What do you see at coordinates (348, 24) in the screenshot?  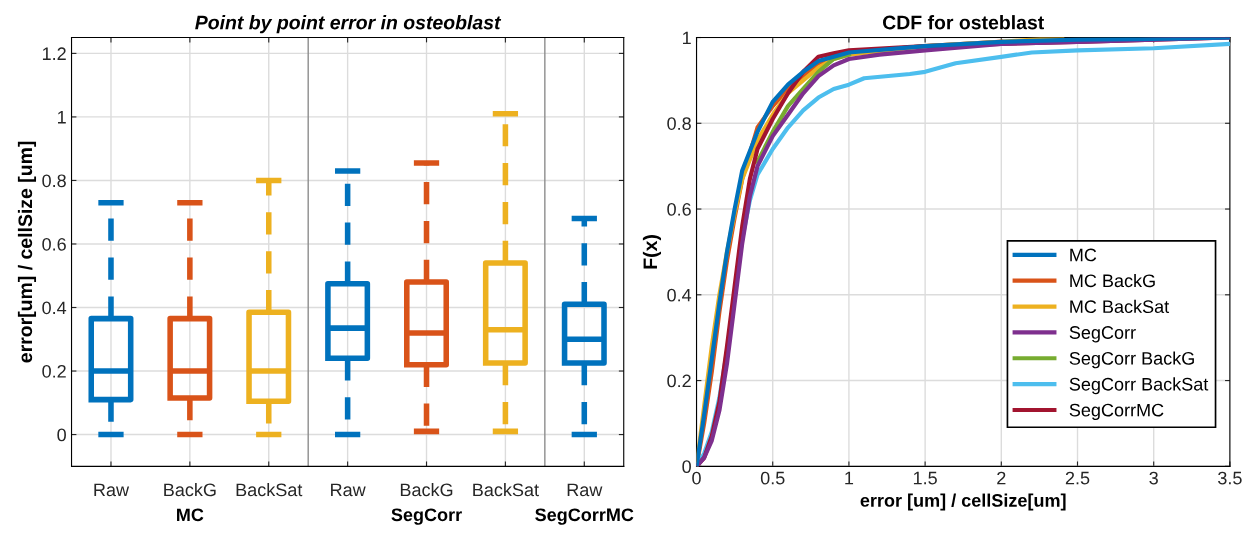 I see `chart-title: Point by point error in osteoblast` at bounding box center [348, 24].